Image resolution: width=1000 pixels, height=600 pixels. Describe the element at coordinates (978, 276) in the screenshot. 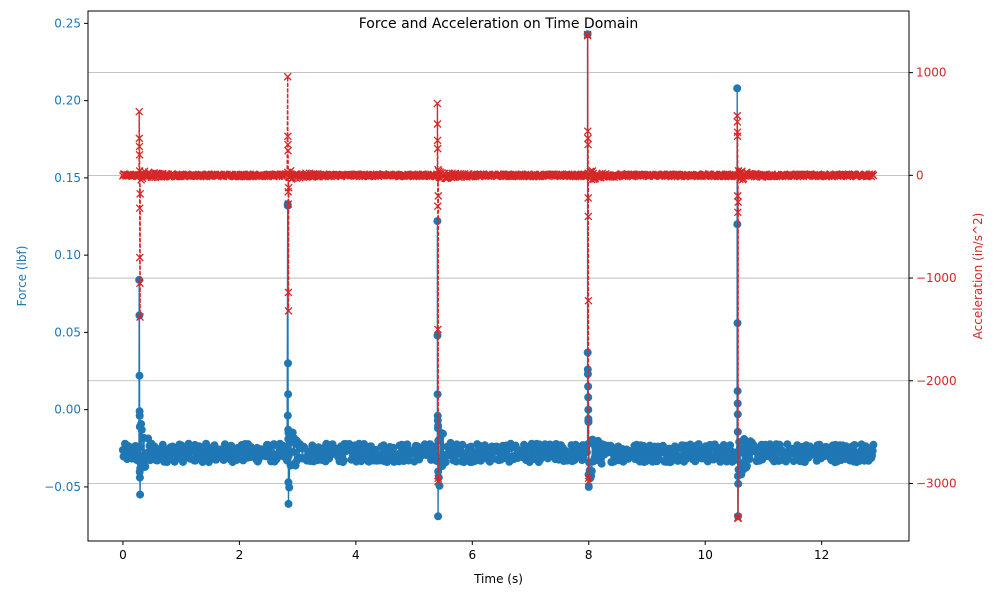

I see `right-y-axis-label: Acceleration (in/s^2)` at that location.